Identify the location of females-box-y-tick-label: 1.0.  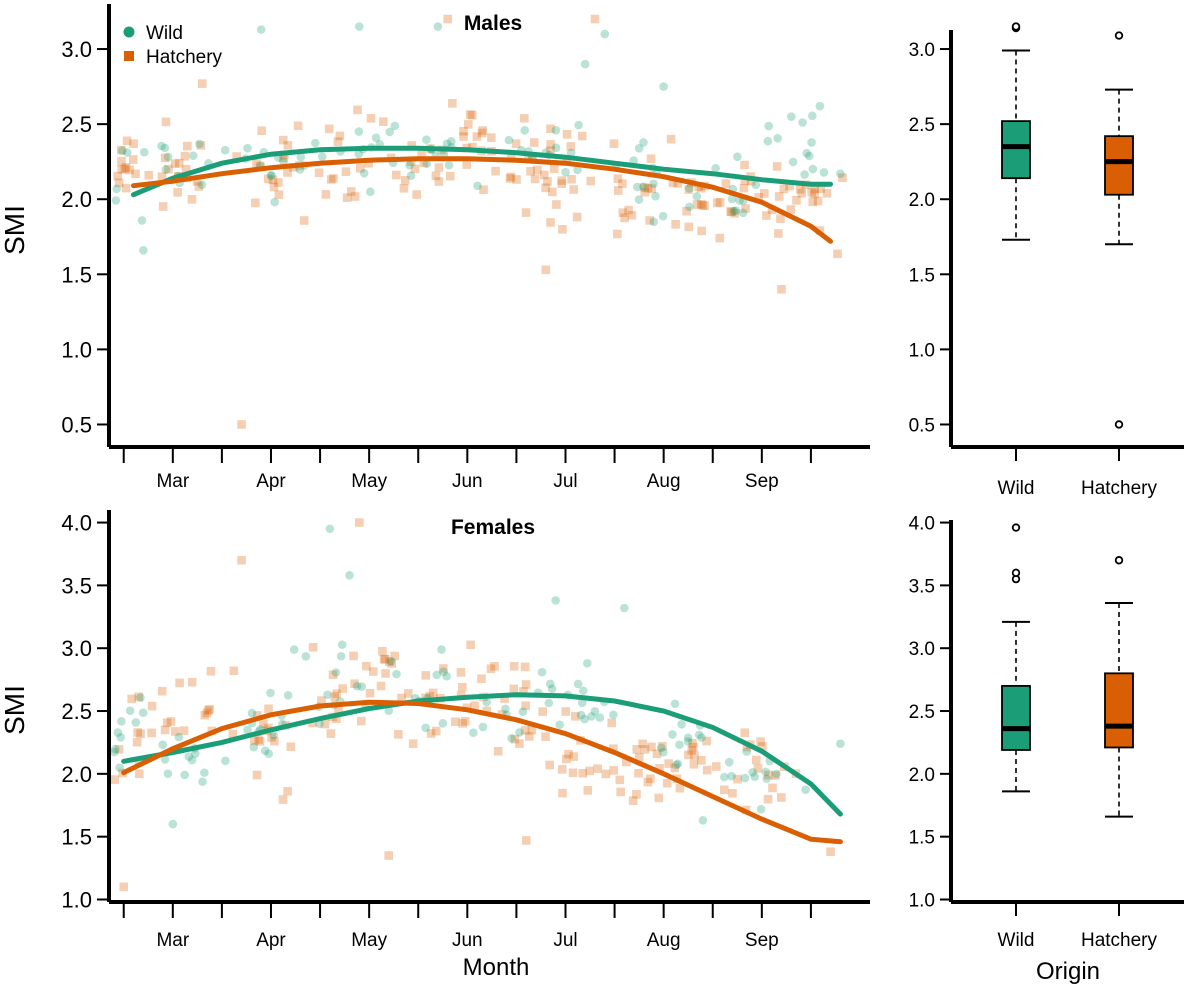
(922, 900).